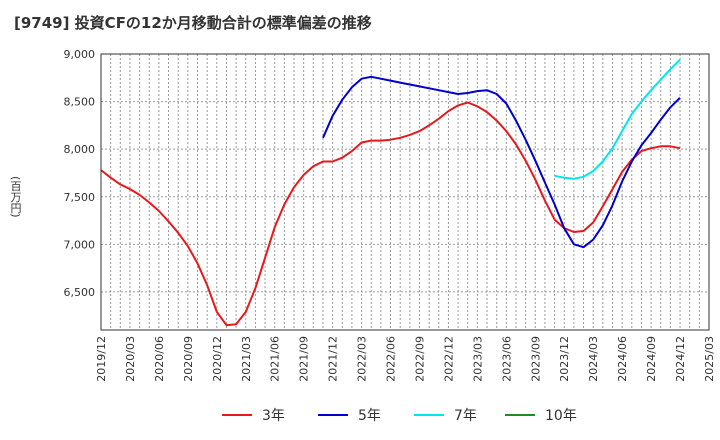  I want to click on legend-label: 10年, so click(561, 416).